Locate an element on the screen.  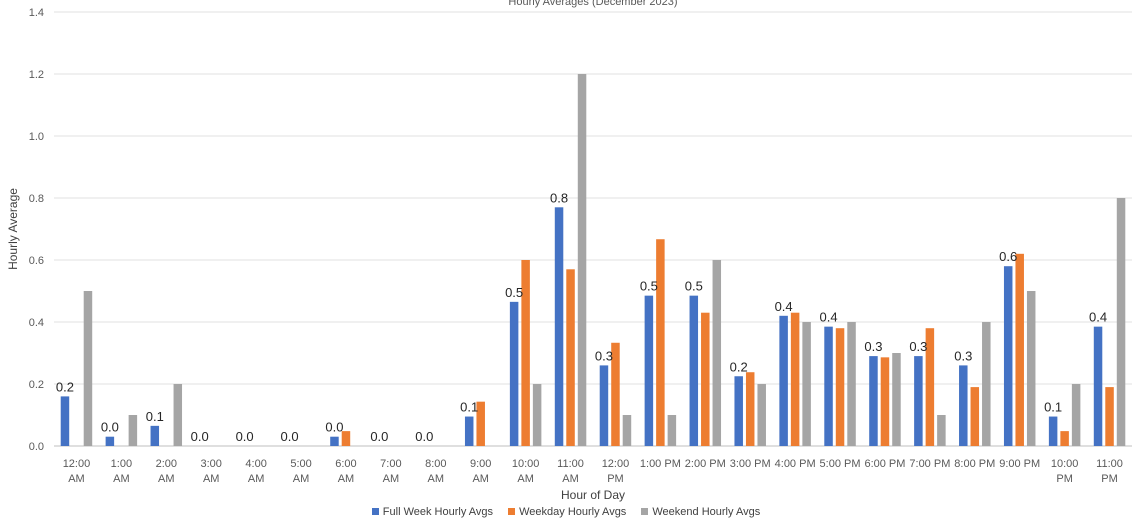
x-tick-label: 4:00 is located at coordinates (255, 464).